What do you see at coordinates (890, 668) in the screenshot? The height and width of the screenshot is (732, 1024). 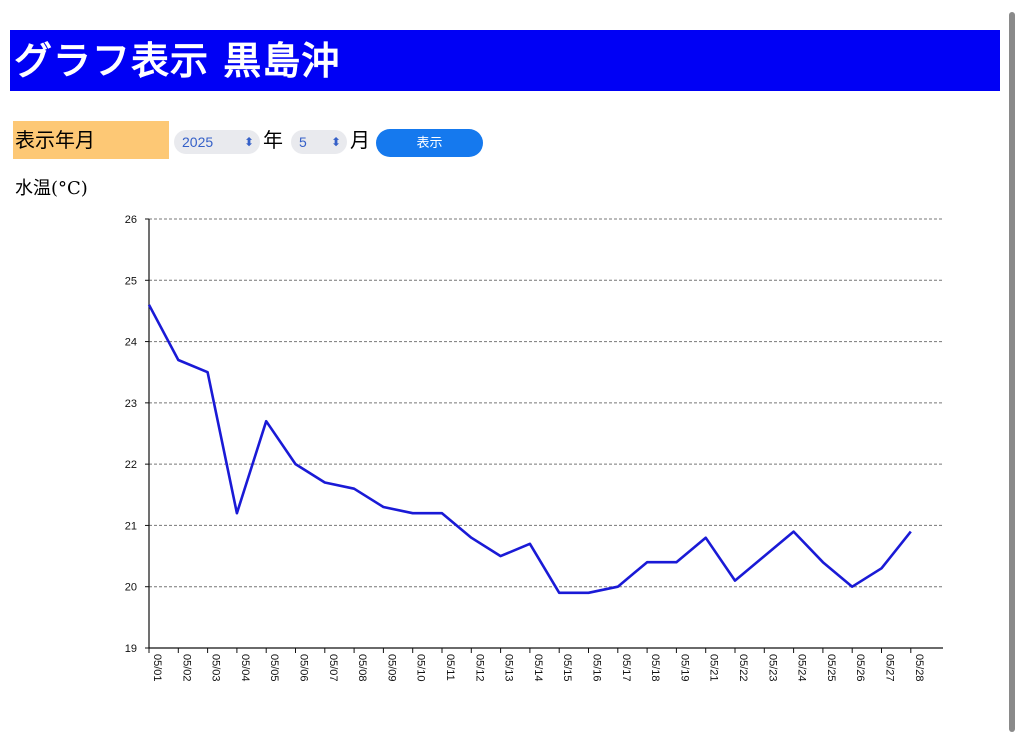 I see `x-tick-label: 05/27` at bounding box center [890, 668].